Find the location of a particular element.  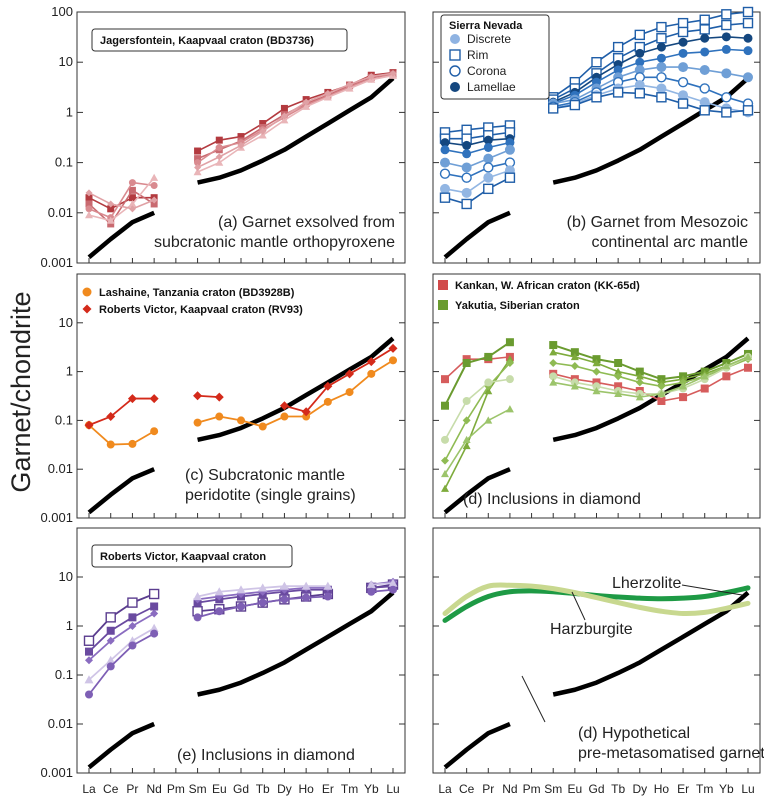

x-tick-label: Ho is located at coordinates (306, 789).